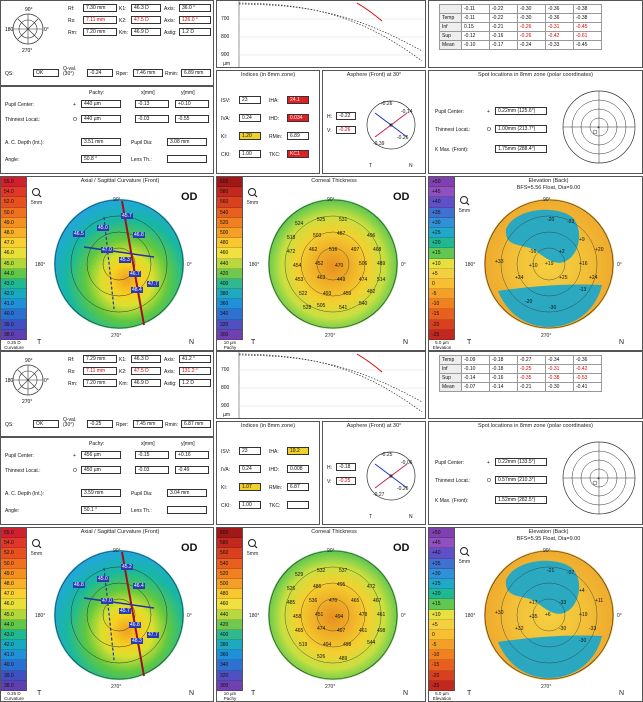 Image resolution: width=643 pixels, height=702 pixels. What do you see at coordinates (441, 533) in the screenshot?
I see `scale-cell: +50` at bounding box center [441, 533].